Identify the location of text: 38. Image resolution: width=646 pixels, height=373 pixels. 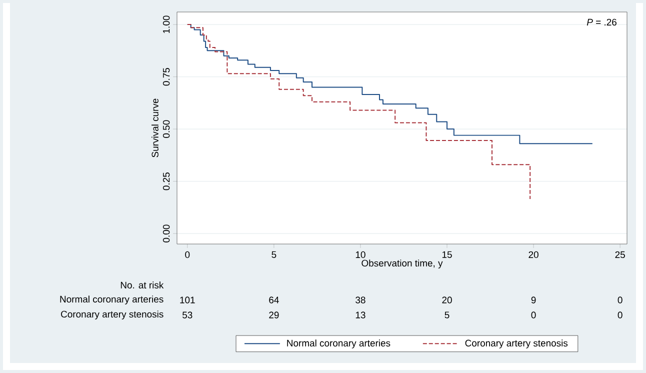
(361, 300).